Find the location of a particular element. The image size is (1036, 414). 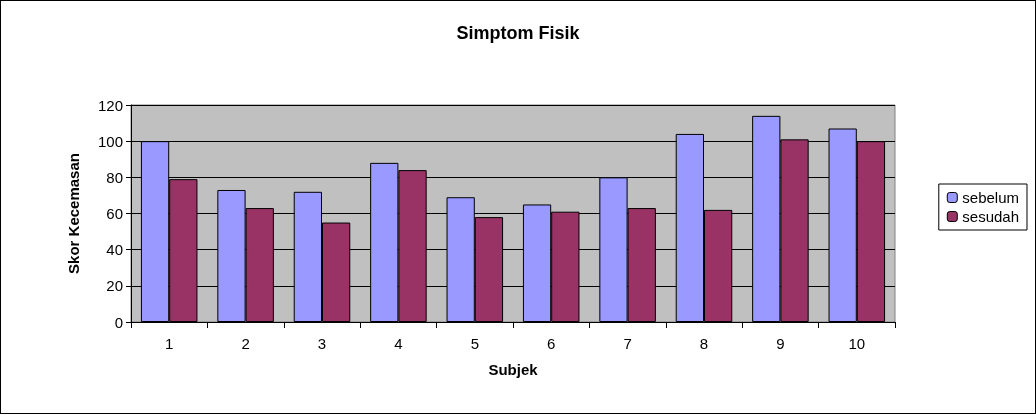

chart-title: Simptom Fisik is located at coordinates (518, 33).